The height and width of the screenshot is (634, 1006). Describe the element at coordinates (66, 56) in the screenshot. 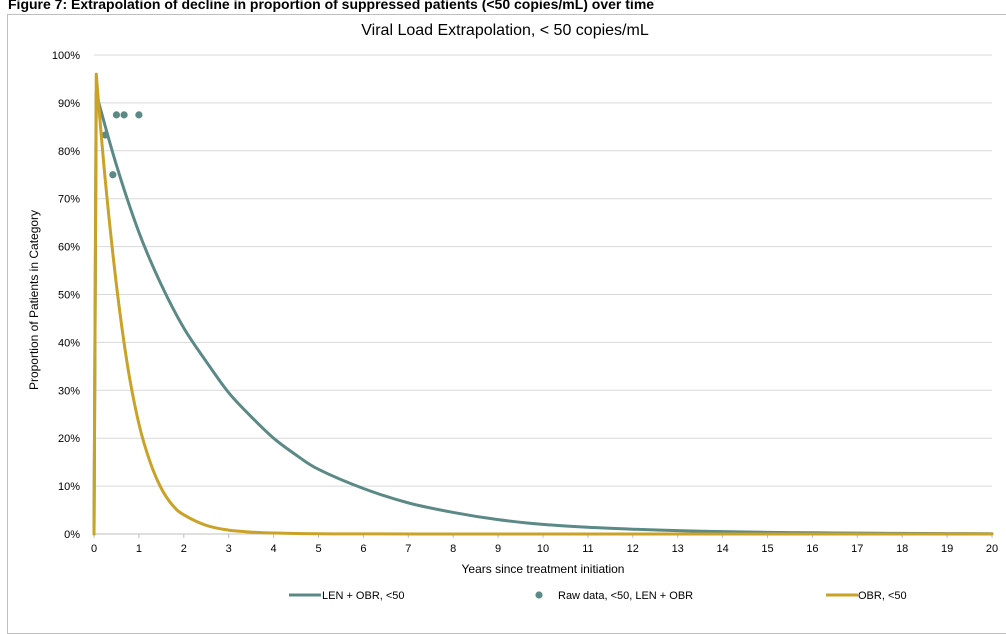

I see `y-tick-label: 100%` at that location.